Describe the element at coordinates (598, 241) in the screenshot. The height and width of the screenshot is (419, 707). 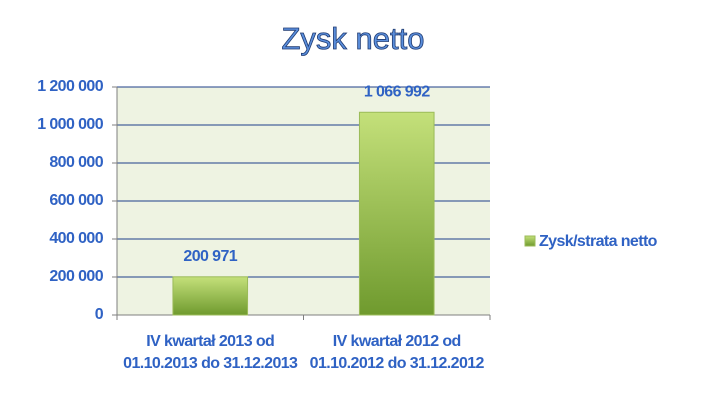
I see `legend-label: Zysk/strata netto` at that location.